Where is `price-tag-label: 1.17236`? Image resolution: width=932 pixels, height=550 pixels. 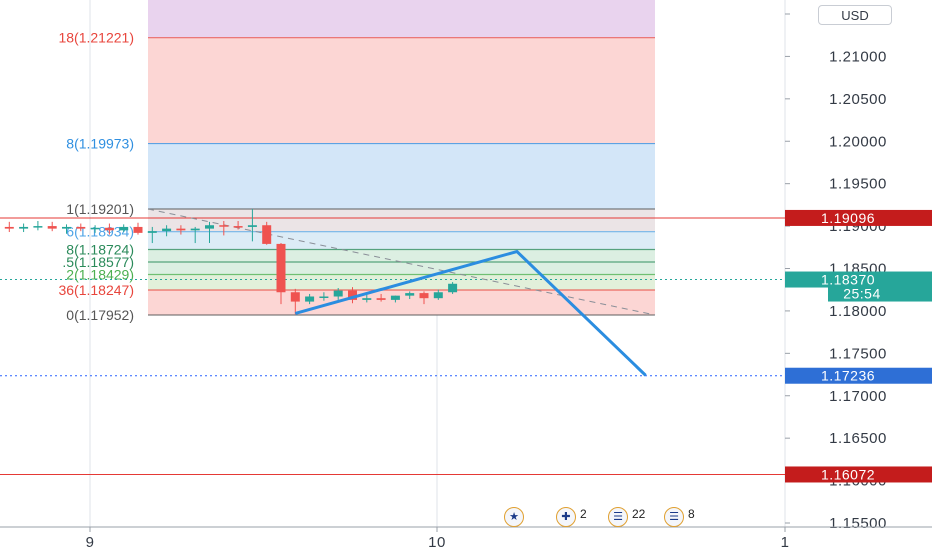 price-tag-label: 1.17236 is located at coordinates (848, 376).